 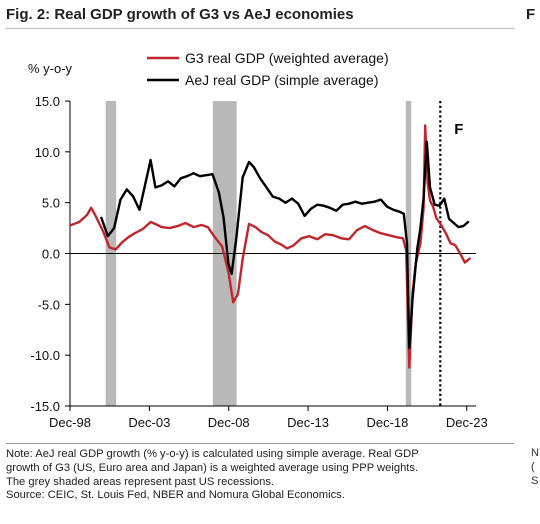 What do you see at coordinates (45, 406) in the screenshot?
I see `y-tick-label: -15.0` at bounding box center [45, 406].